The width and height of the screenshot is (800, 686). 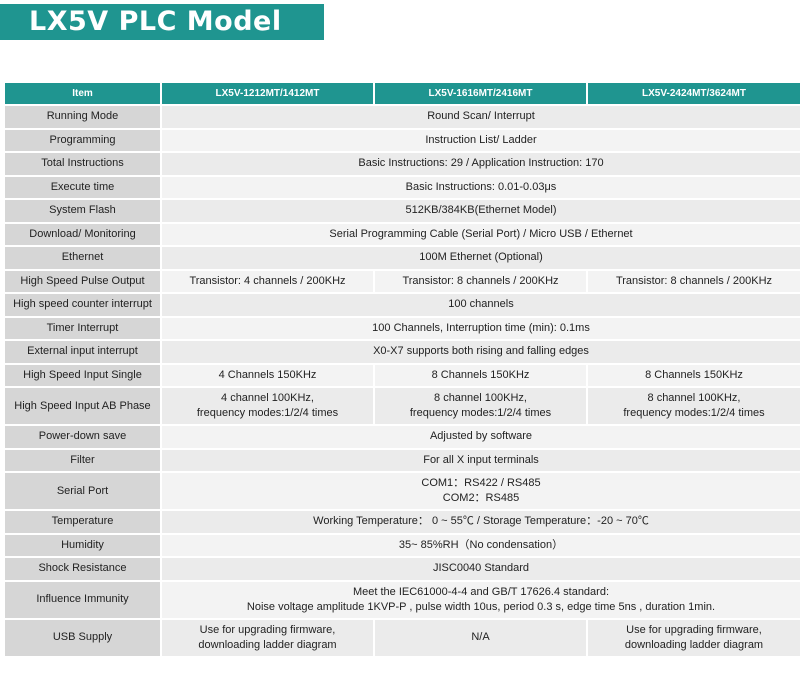 What do you see at coordinates (82, 164) in the screenshot?
I see `row-label: Total Instructions` at bounding box center [82, 164].